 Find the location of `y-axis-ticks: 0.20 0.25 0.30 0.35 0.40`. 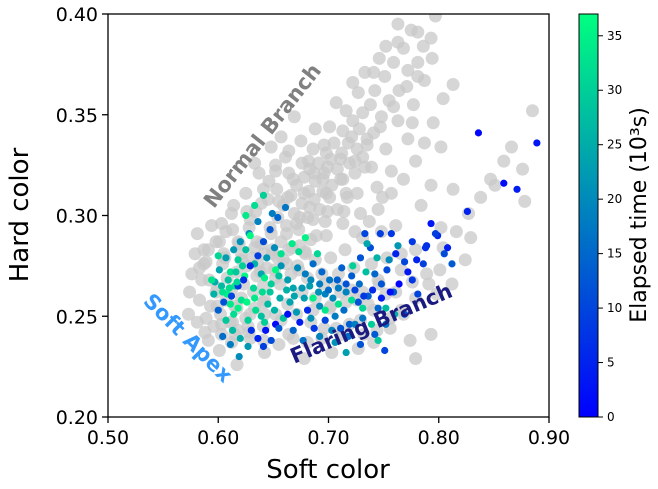

y-axis-ticks: 0.20 0.25 0.30 0.35 0.40 is located at coordinates (82, 216).